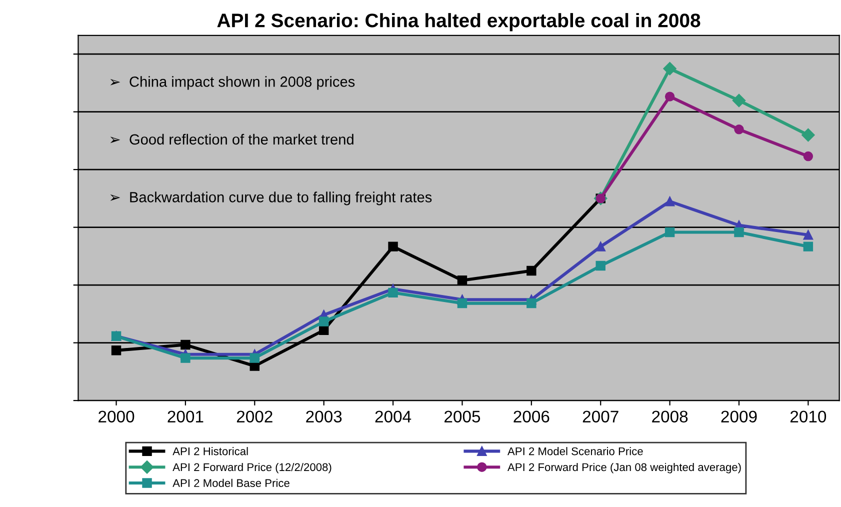 The height and width of the screenshot is (507, 841). What do you see at coordinates (232, 83) in the screenshot?
I see `annotation: ➢ China impact shown in 2008 prices` at bounding box center [232, 83].